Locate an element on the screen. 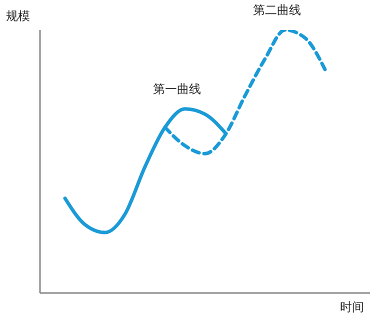  y-axis-title: 规模 is located at coordinates (18, 16).